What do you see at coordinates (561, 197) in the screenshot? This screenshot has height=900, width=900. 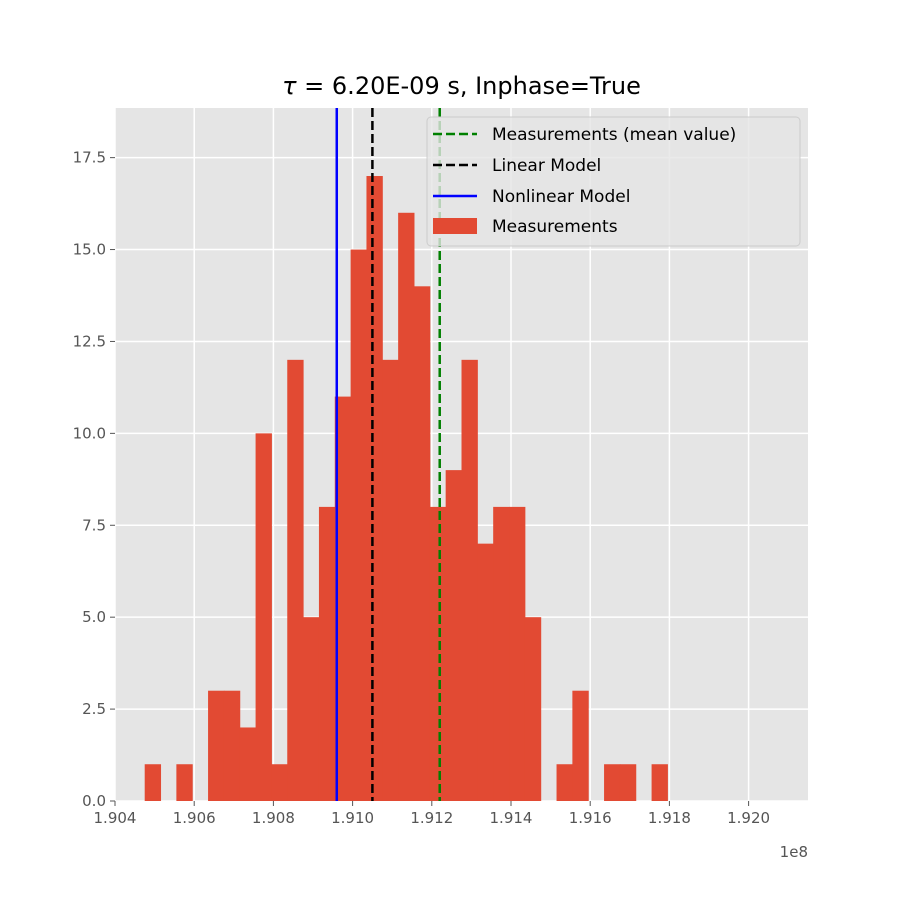 I see `legend-label: Nonlinear Model` at bounding box center [561, 197].